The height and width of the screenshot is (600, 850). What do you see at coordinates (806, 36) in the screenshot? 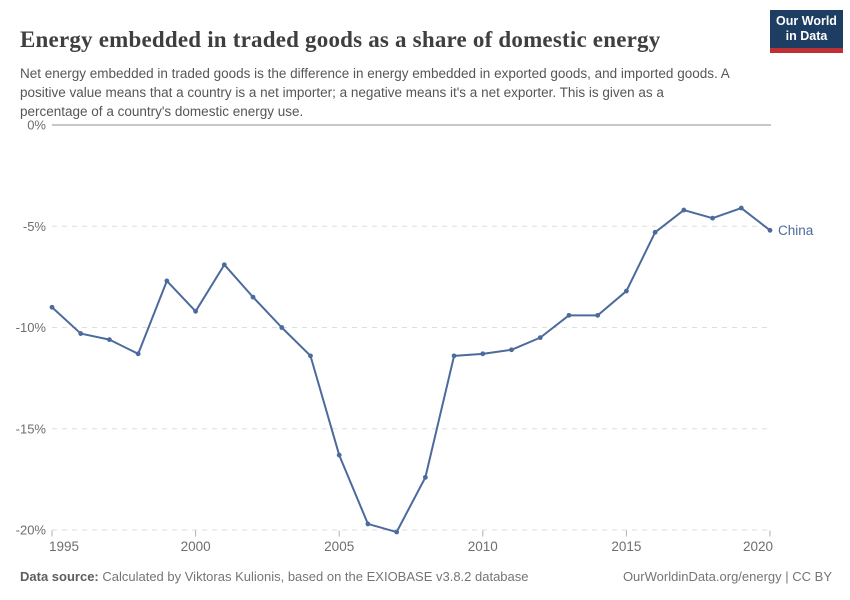
I see `owid-logo-line2: in Data` at bounding box center [806, 36].